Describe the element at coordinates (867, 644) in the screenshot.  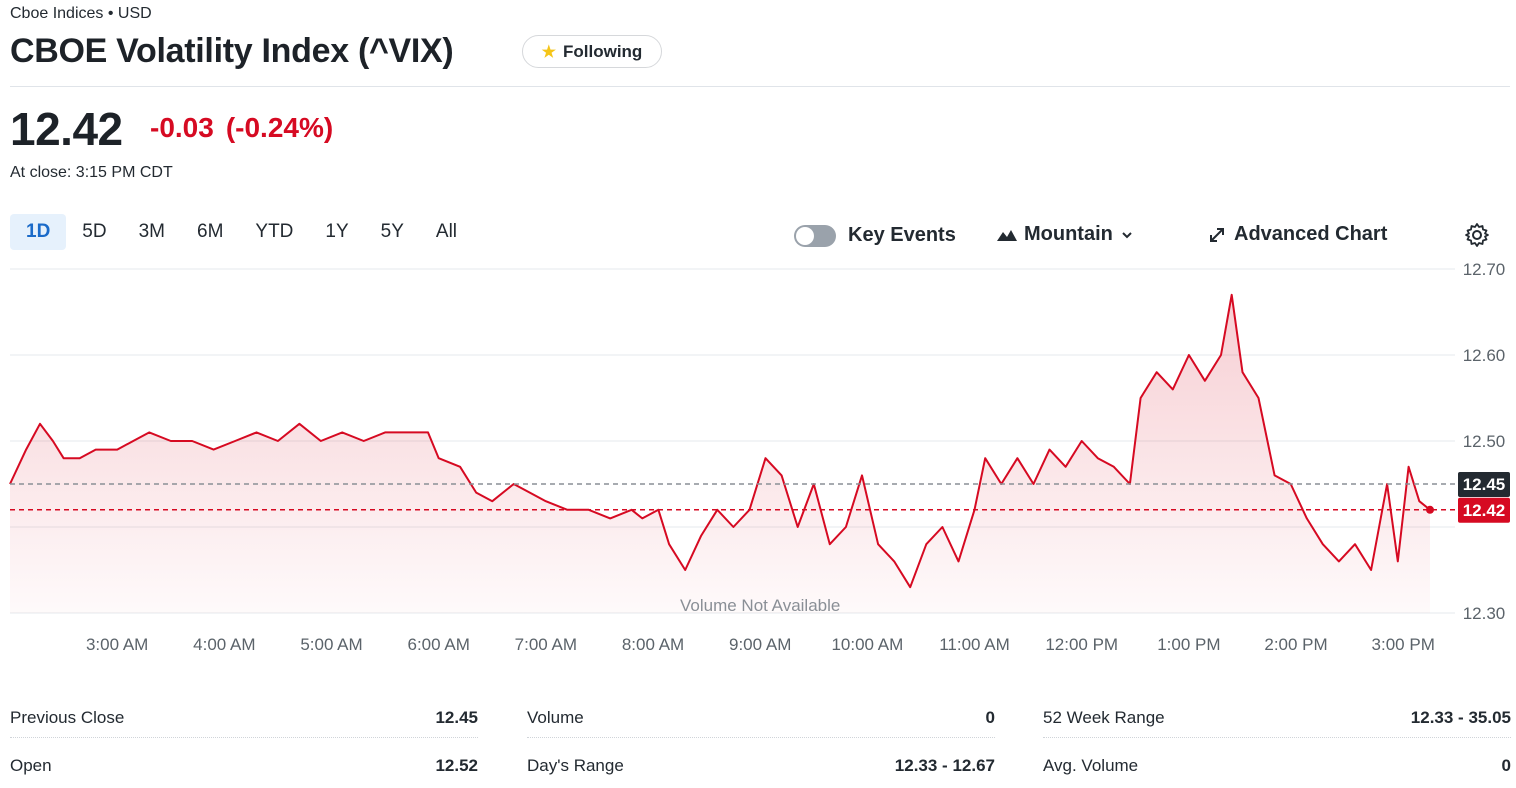
I see `x-tick-label: 10:00 AM` at that location.